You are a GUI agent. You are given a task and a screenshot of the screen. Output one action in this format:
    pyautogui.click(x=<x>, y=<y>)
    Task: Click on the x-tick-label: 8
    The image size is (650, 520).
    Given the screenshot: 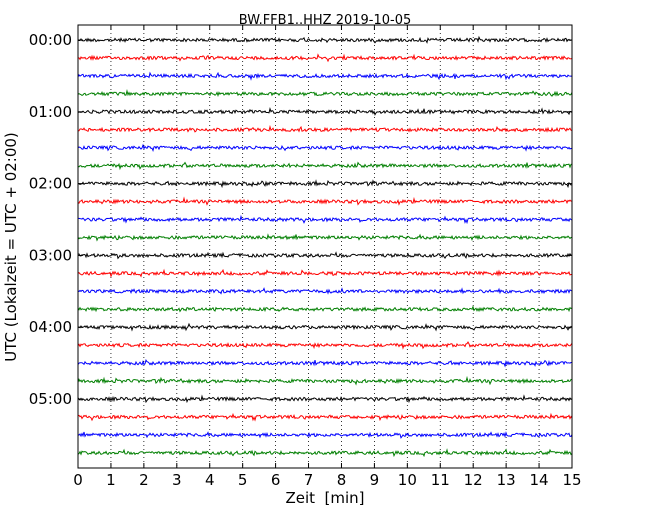 What is the action you would take?
    pyautogui.click(x=342, y=480)
    